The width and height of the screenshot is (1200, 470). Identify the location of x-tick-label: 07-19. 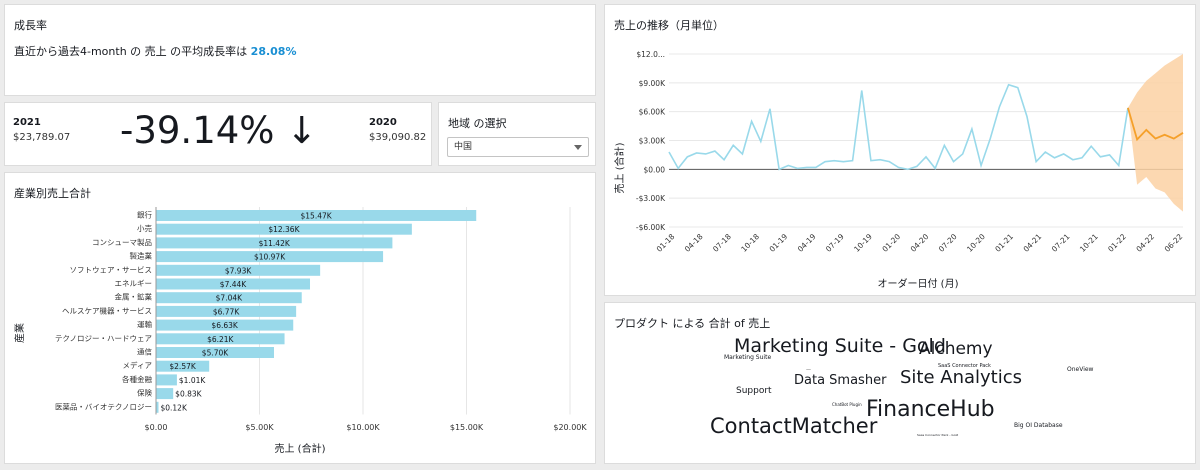
(835, 243).